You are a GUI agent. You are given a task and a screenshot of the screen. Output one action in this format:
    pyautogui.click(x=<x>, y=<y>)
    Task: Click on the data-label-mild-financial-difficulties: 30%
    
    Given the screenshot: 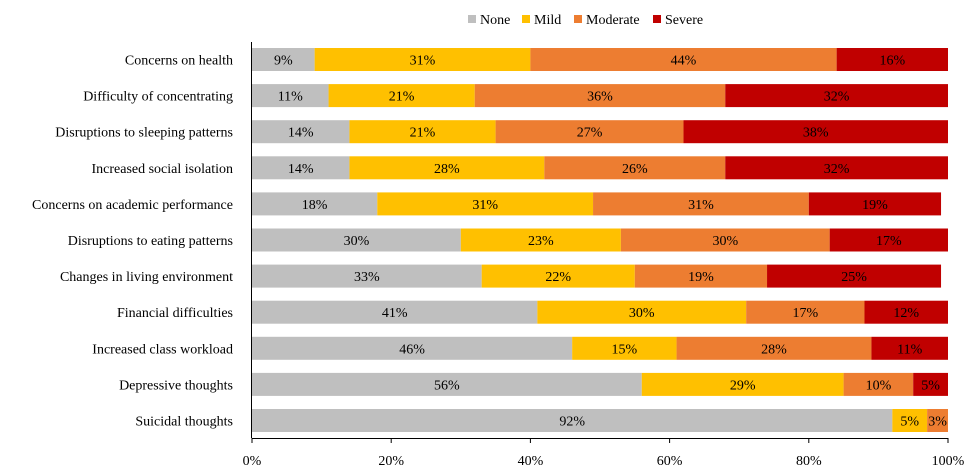 What is the action you would take?
    pyautogui.click(x=642, y=313)
    